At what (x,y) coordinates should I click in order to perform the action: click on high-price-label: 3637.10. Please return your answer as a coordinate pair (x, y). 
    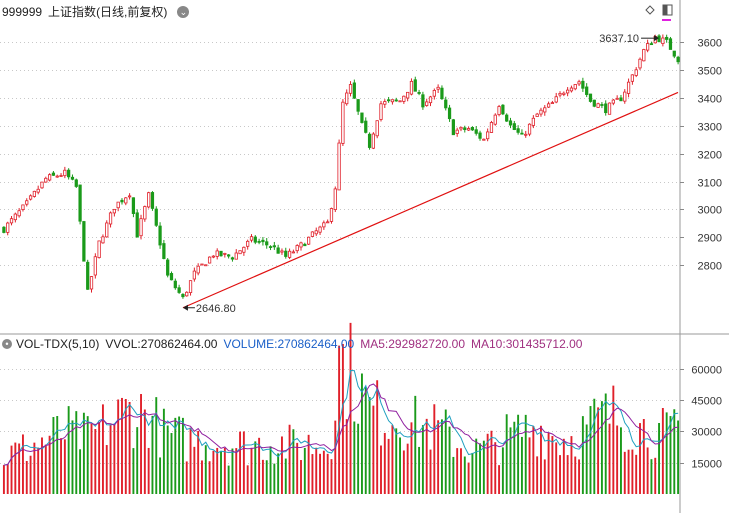
    Looking at the image, I should click on (619, 39).